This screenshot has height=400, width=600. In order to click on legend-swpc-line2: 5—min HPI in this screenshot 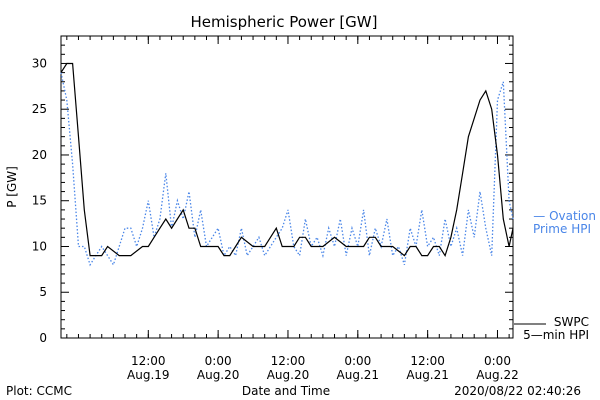, I will do `click(556, 335)`.